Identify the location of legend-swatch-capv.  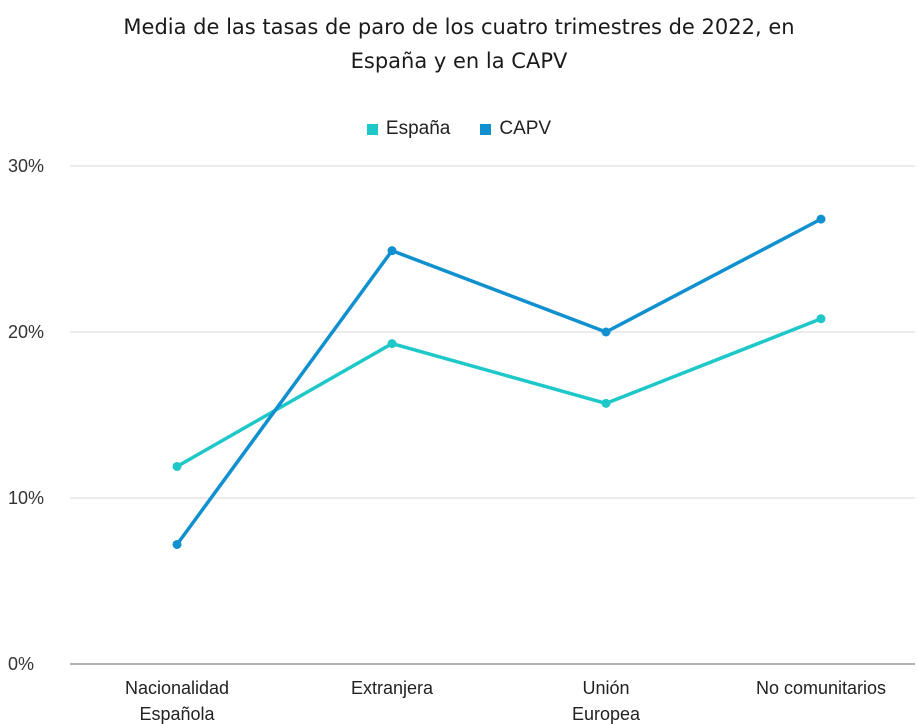
(486, 129).